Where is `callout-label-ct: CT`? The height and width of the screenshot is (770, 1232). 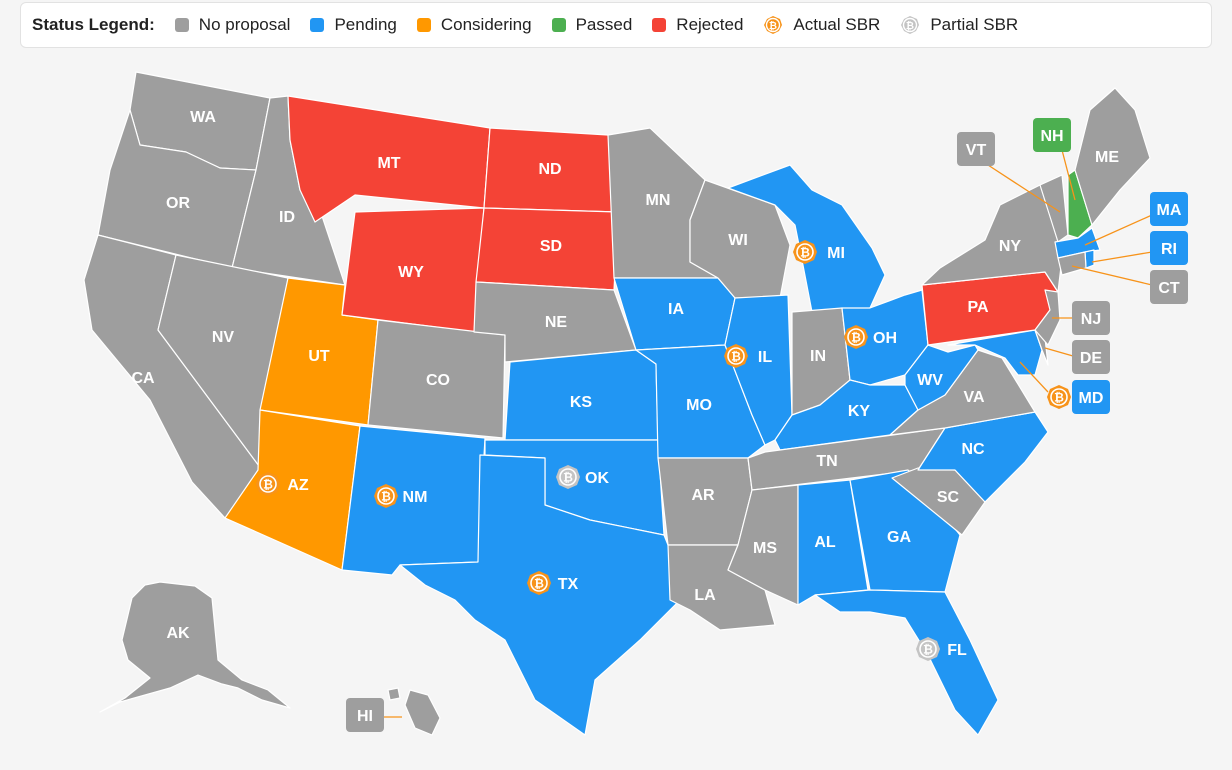
callout-label-ct: CT is located at coordinates (1169, 288).